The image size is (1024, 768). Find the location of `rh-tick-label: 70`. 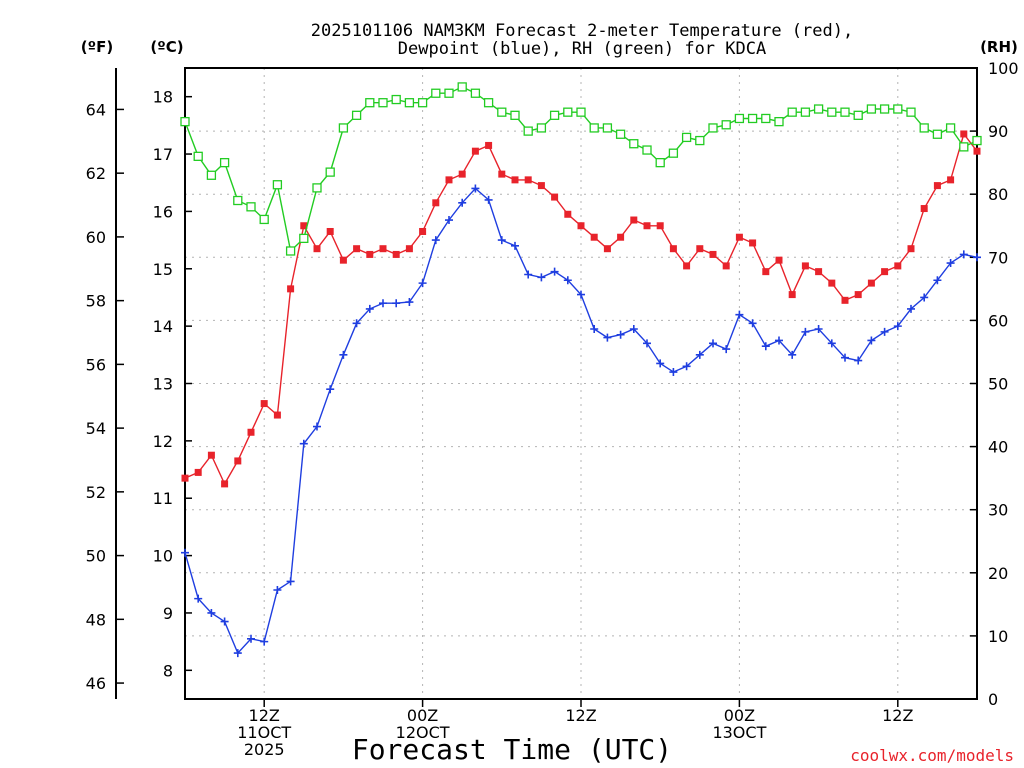

rh-tick-label: 70 is located at coordinates (998, 257).